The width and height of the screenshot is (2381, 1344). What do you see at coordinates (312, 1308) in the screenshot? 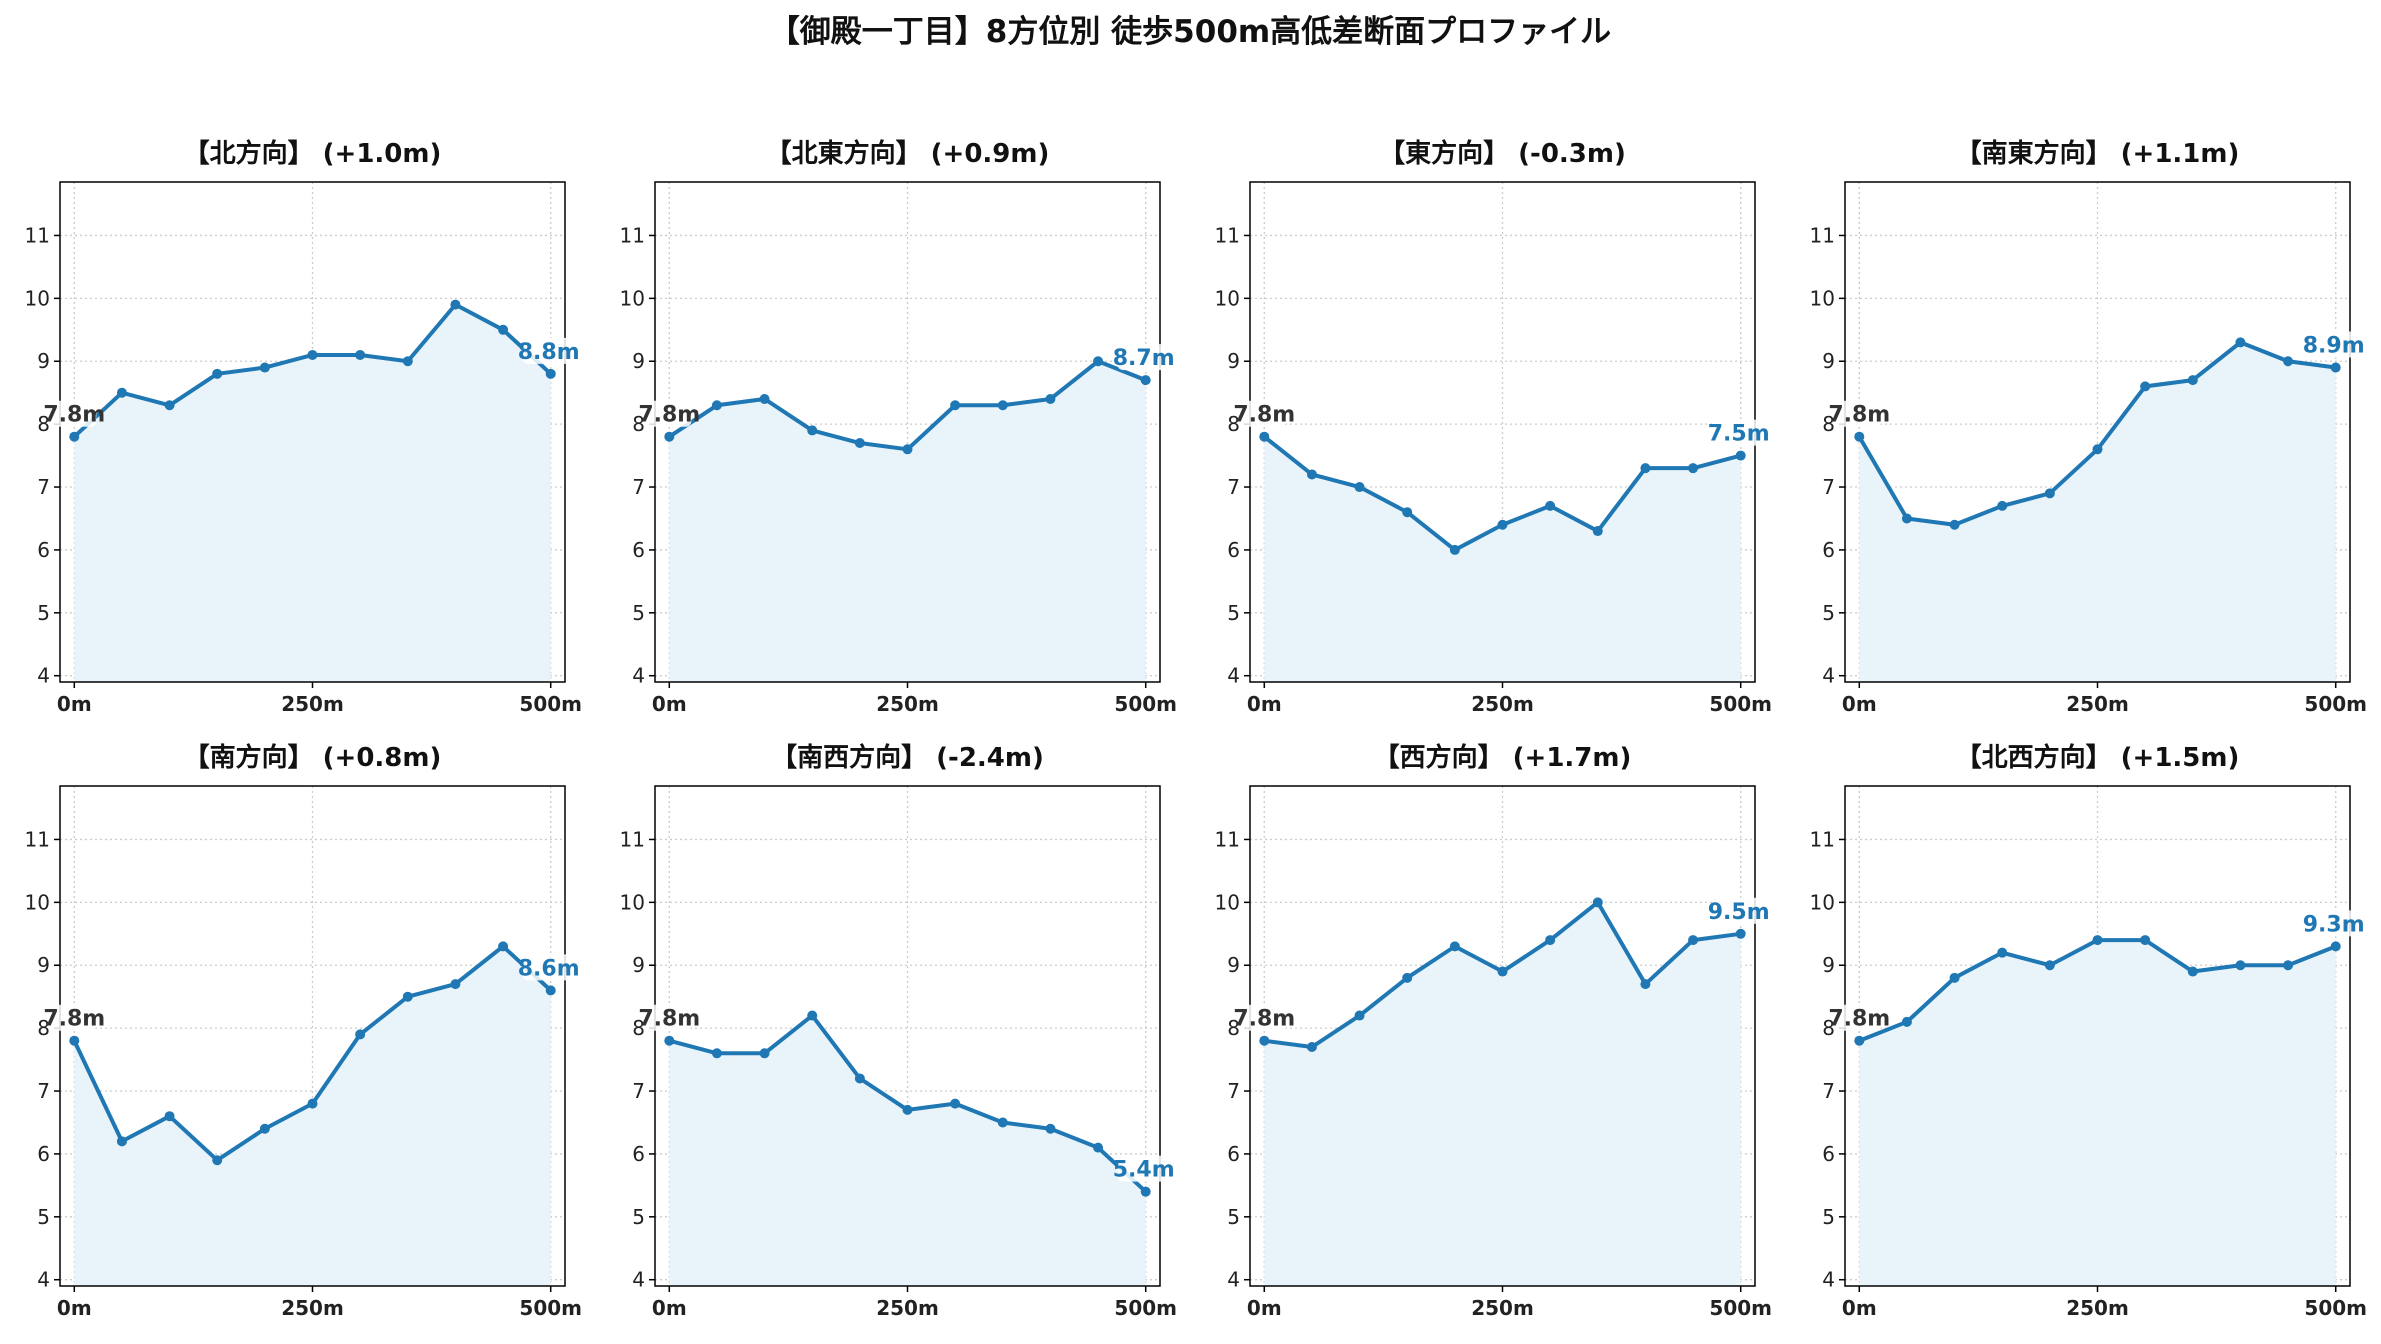
I see `x-tick-label: 250m` at bounding box center [312, 1308].